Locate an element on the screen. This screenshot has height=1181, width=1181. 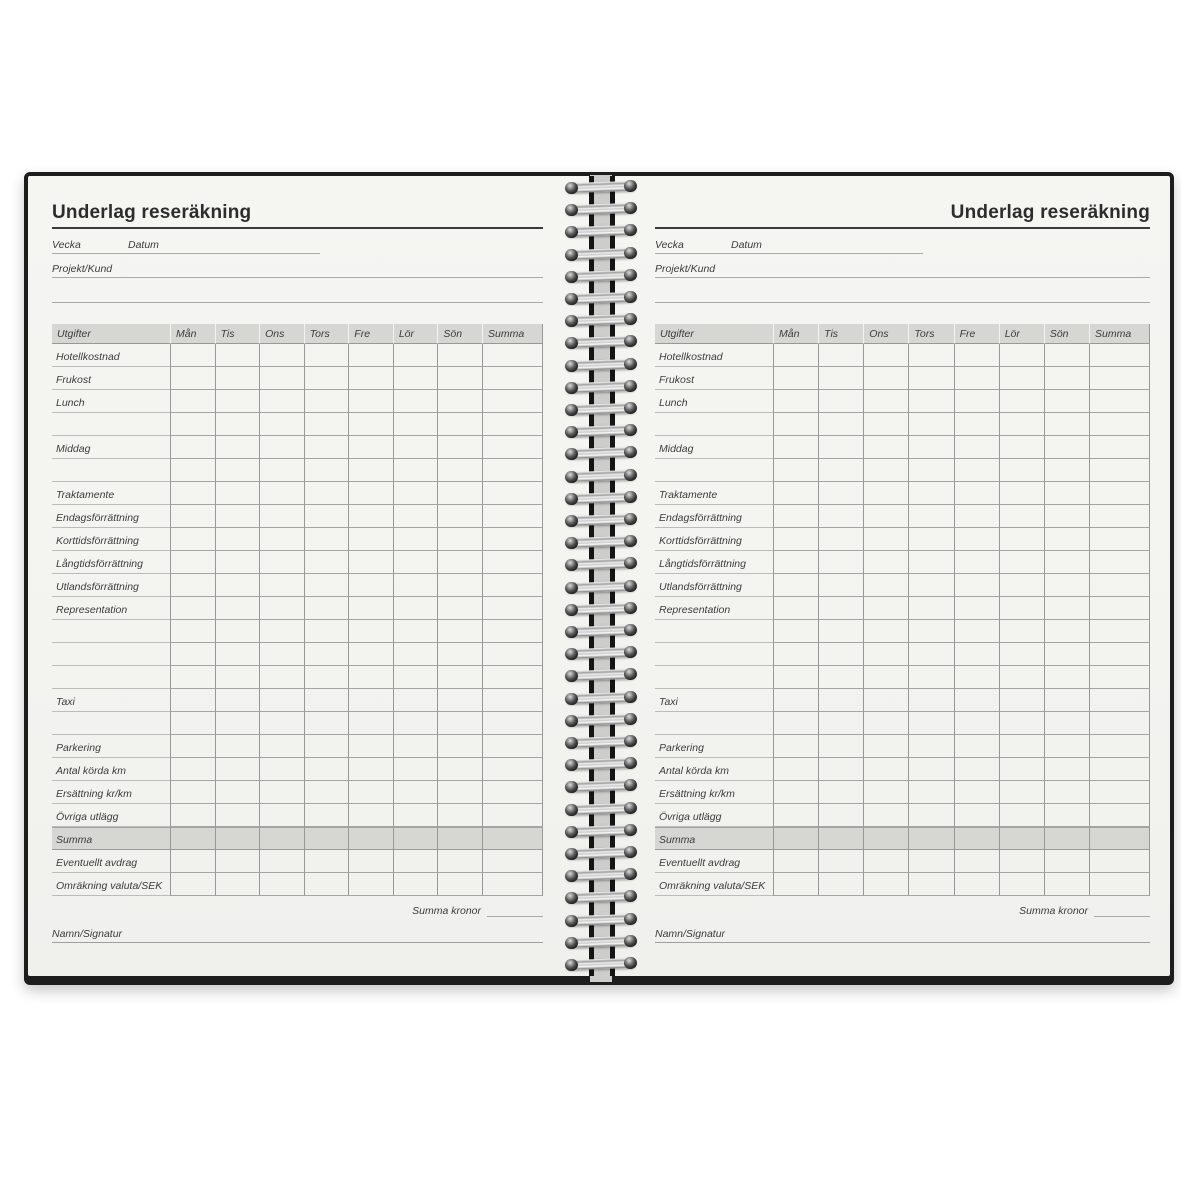
row-label: Långtidsförrättning is located at coordinates (714, 562).